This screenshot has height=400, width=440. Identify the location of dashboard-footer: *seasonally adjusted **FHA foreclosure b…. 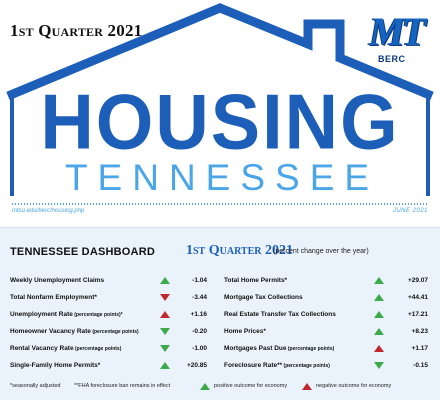
(220, 387).